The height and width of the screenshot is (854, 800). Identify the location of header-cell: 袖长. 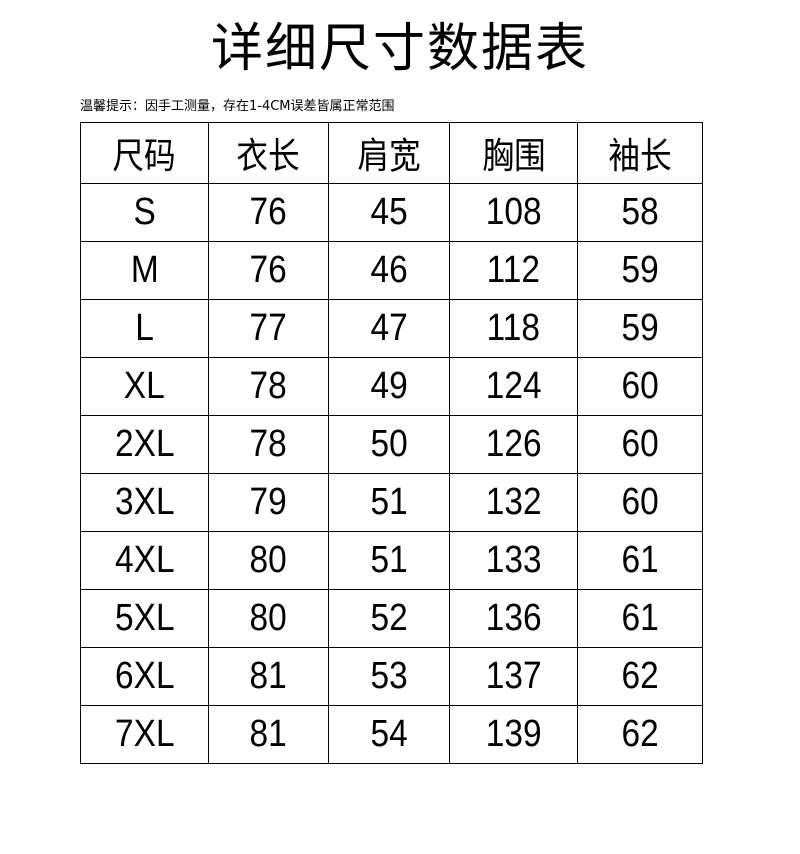
(640, 153).